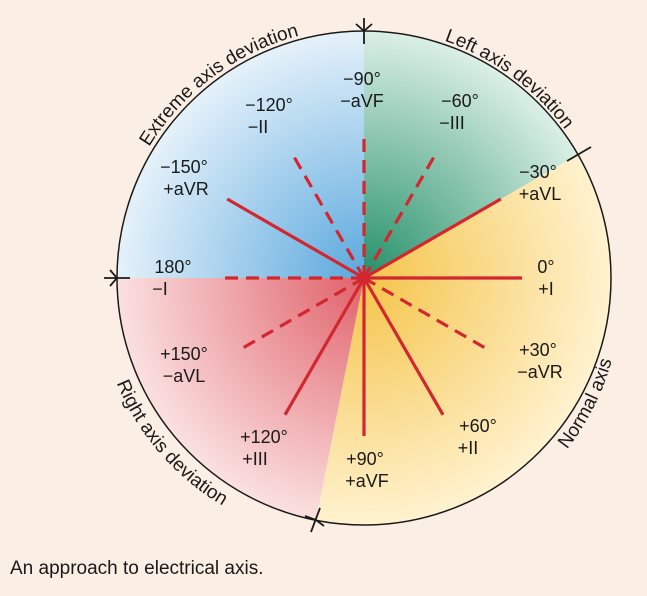 The width and height of the screenshot is (647, 596). I want to click on label-plus-ii-lead: +II, so click(468, 448).